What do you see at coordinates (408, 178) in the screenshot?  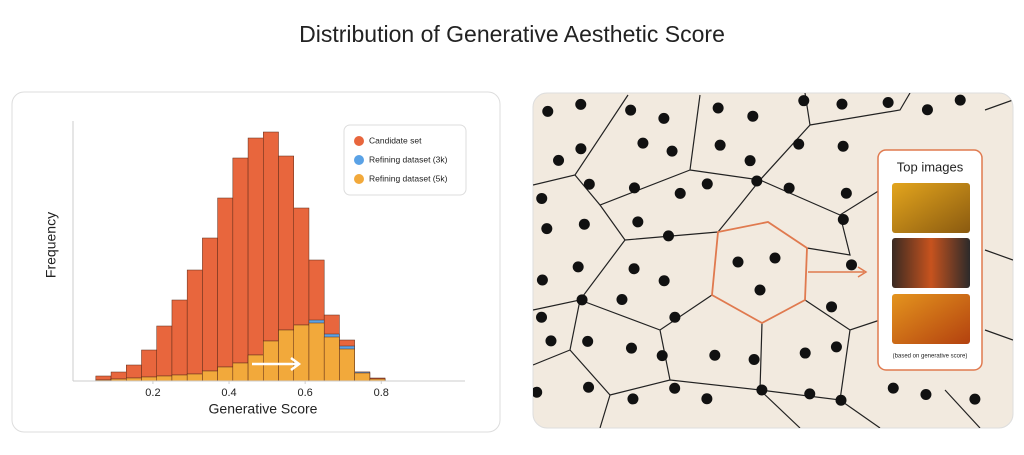 I see `legend-label: Refining dataset (5k)` at bounding box center [408, 178].